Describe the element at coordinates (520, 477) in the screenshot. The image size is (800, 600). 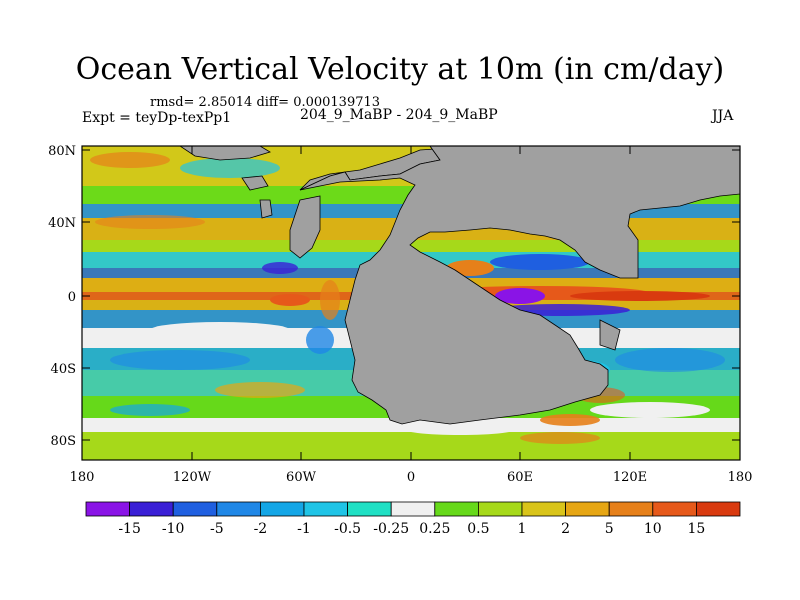
I see `lon-label-60e: 60E` at that location.